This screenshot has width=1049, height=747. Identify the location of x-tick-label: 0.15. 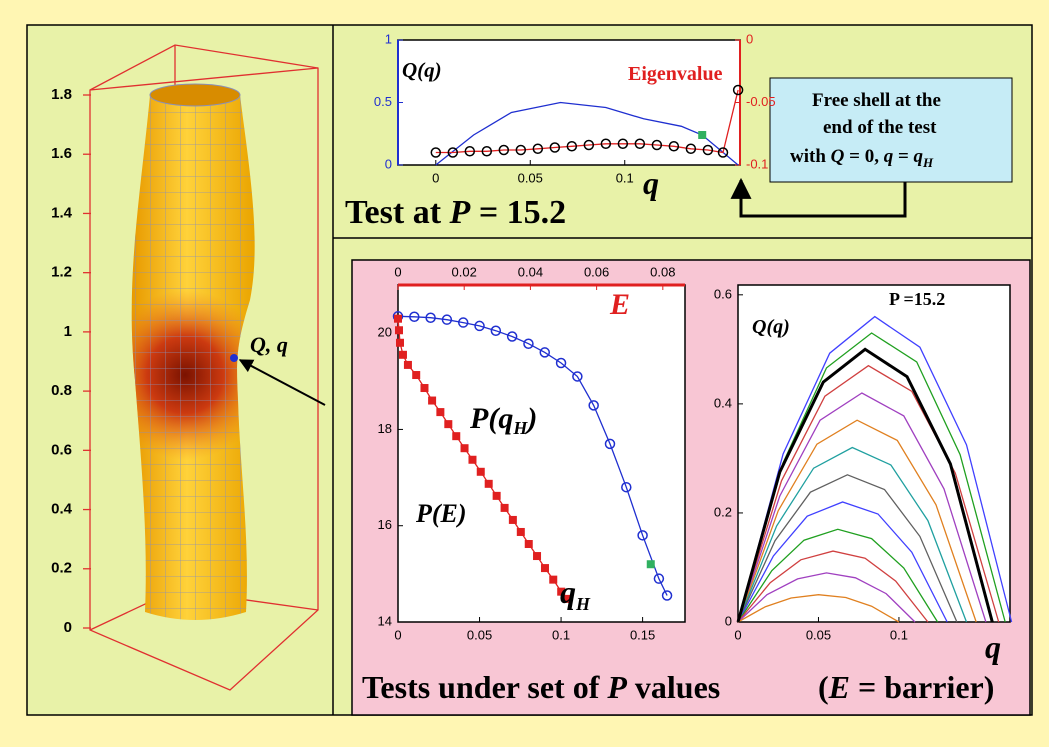
(642, 634).